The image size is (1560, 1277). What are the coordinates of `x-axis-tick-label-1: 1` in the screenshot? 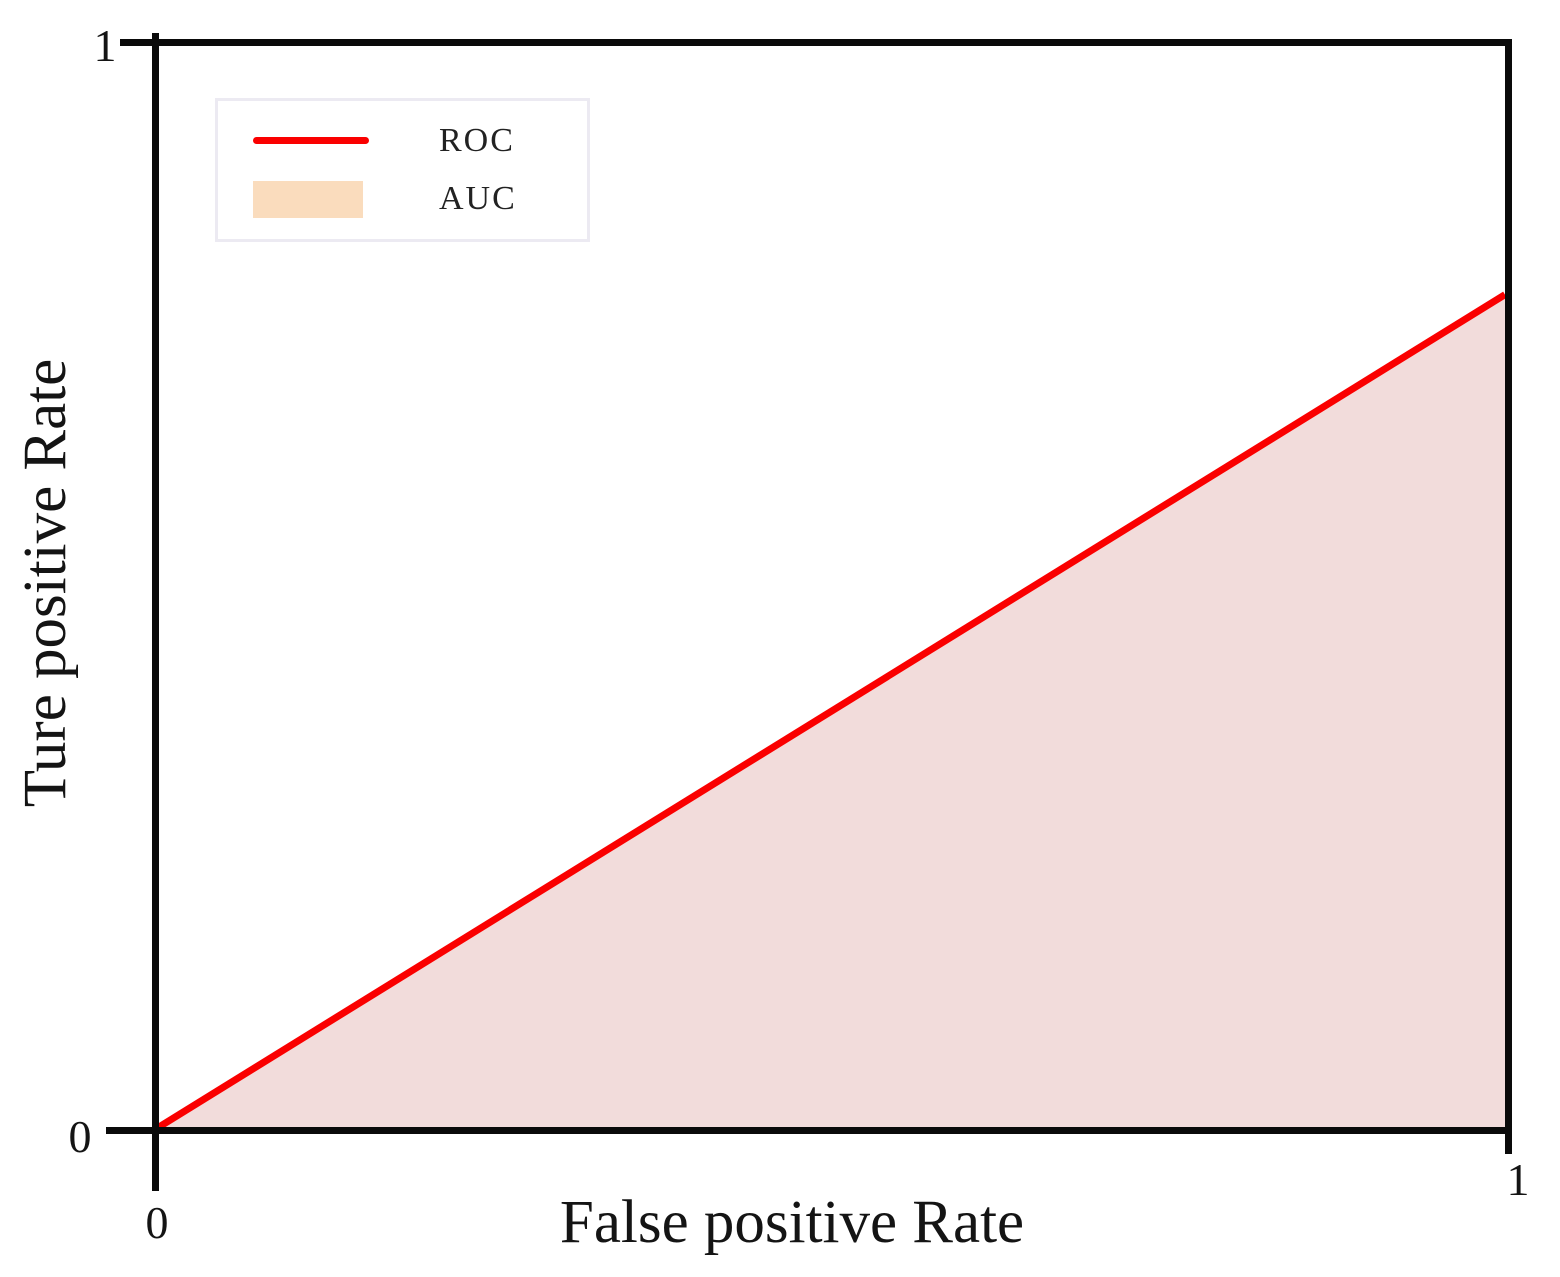 It's located at (1518, 1179).